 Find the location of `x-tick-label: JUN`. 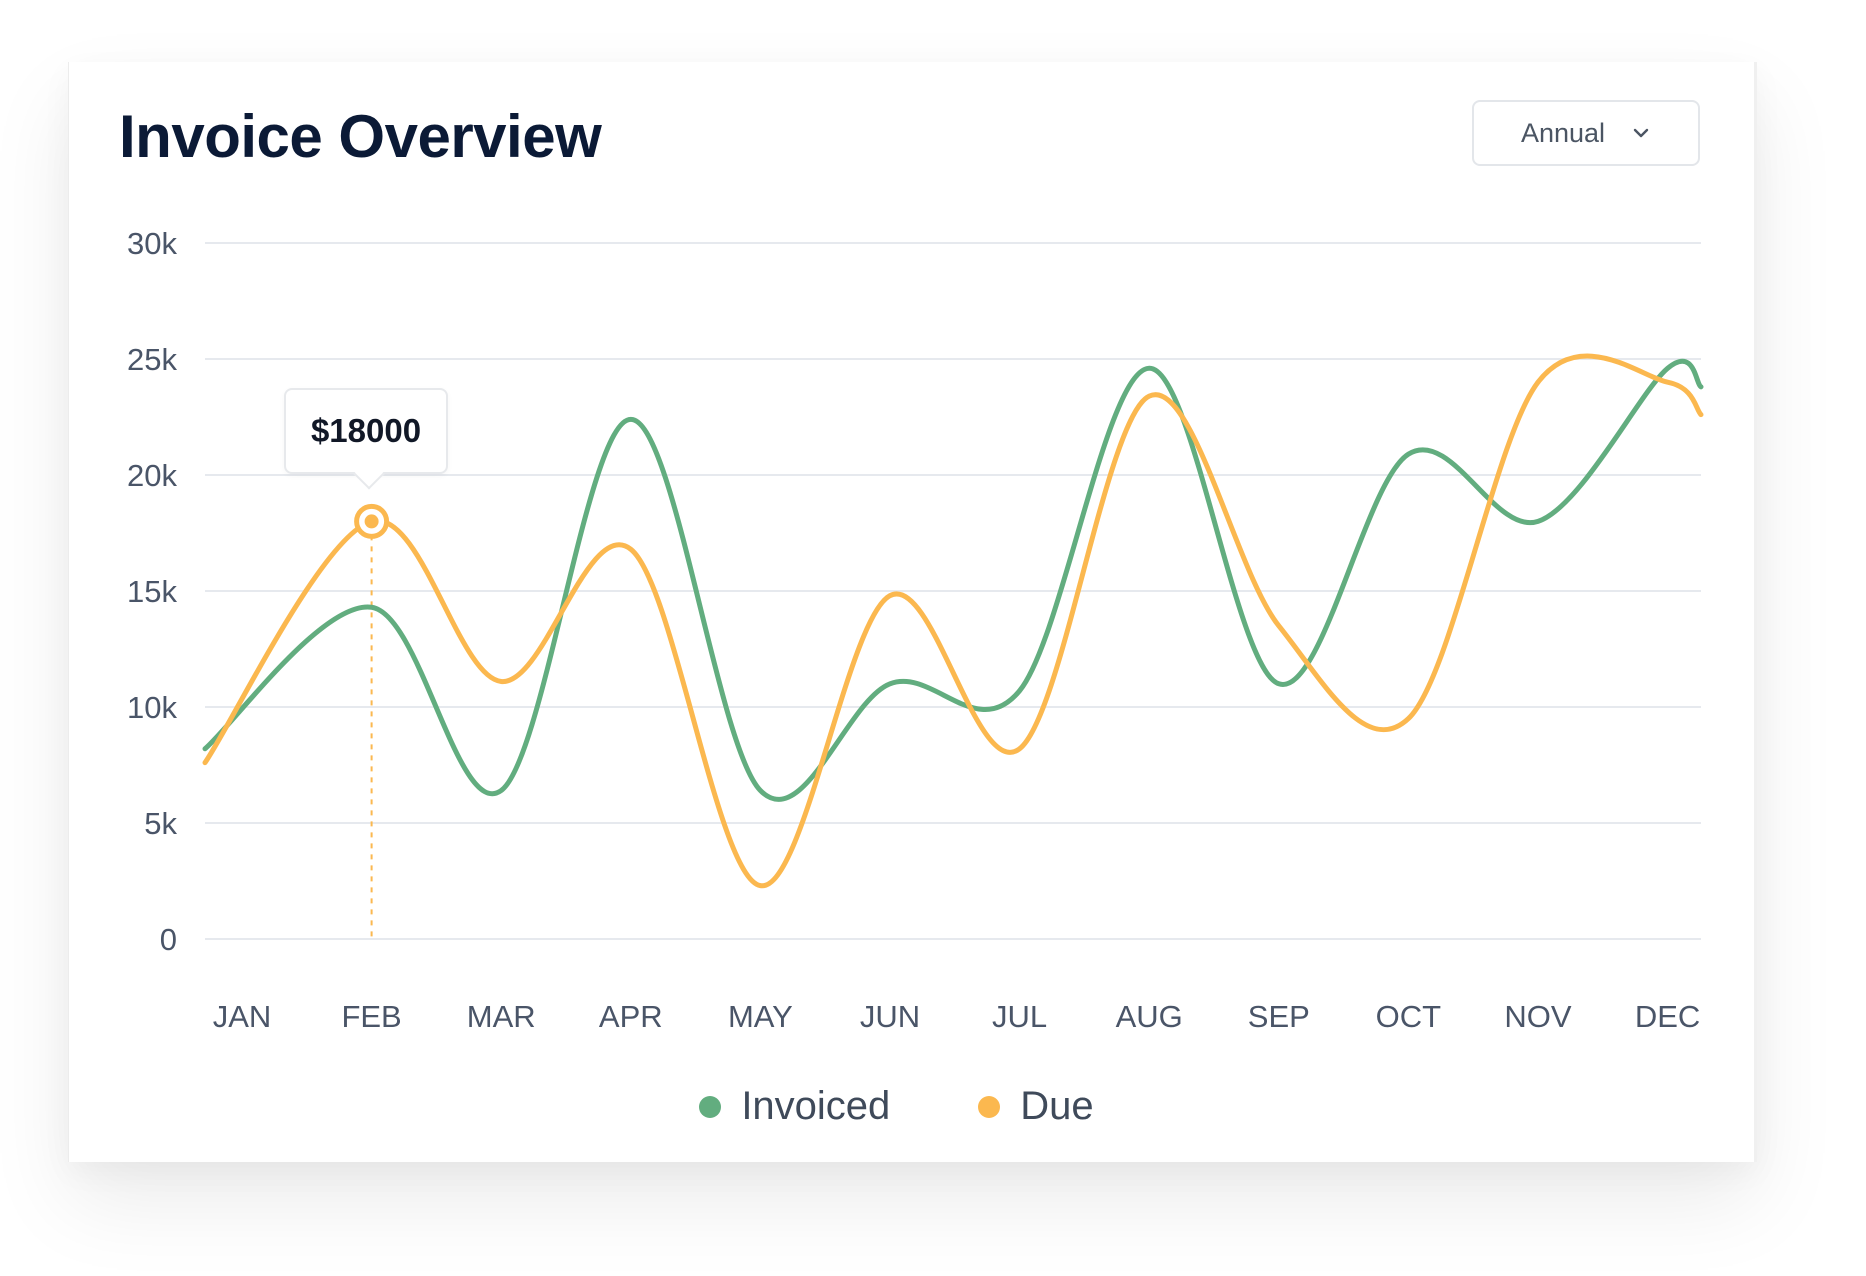

x-tick-label: JUN is located at coordinates (890, 1016).